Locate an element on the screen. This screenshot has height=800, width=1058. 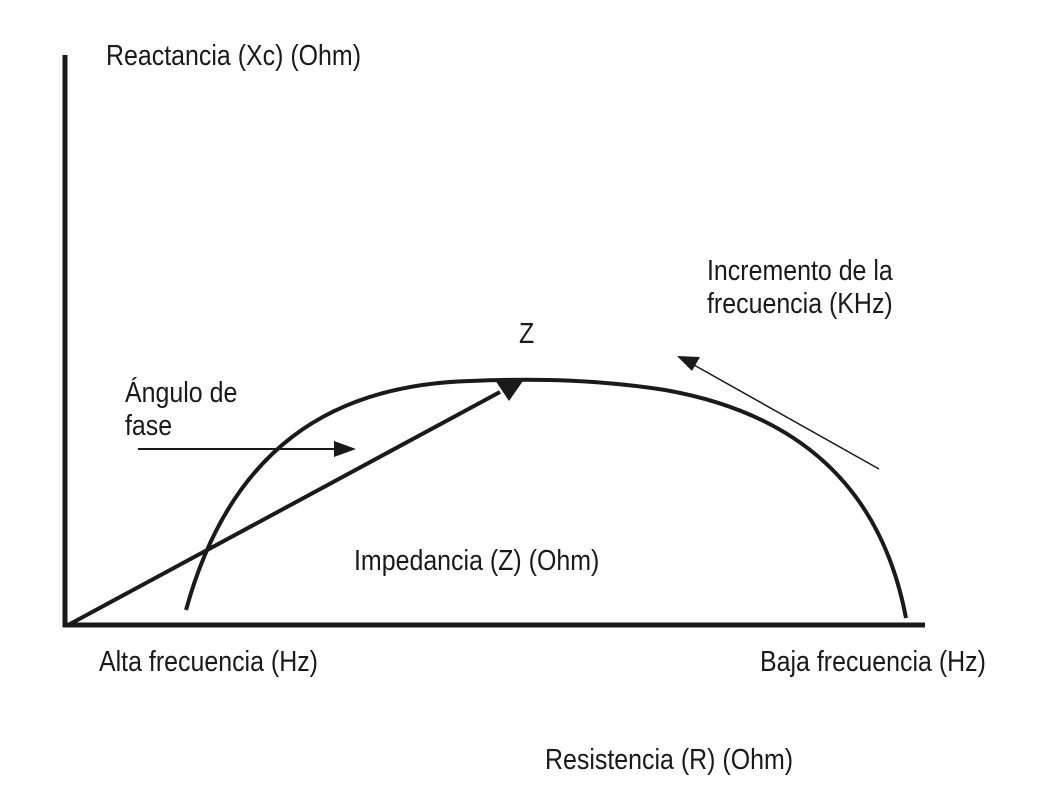
z-label: Z is located at coordinates (527, 334).